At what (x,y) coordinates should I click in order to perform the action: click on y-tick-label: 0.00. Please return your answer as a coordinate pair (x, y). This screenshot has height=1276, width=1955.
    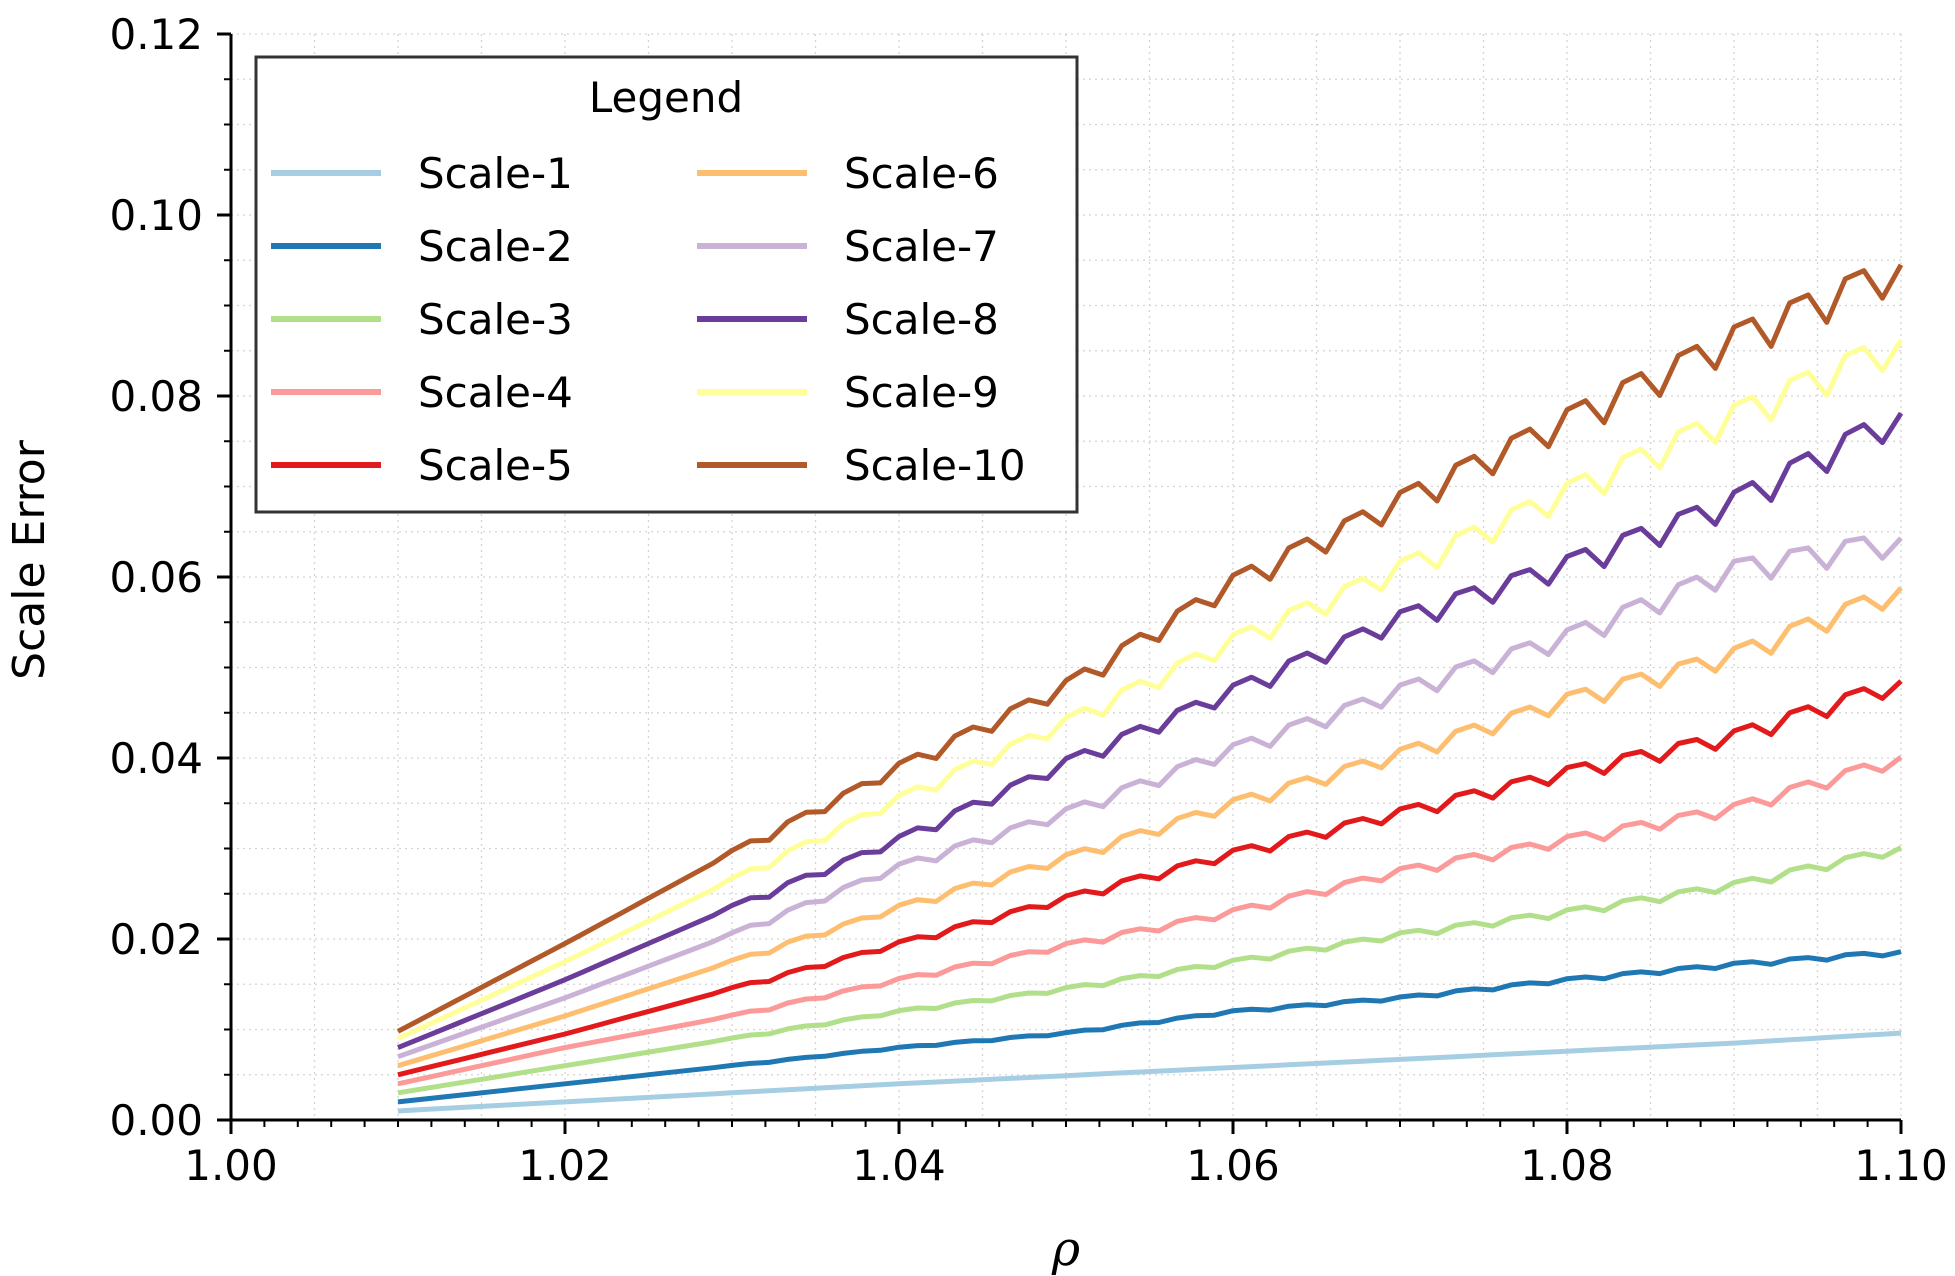
    Looking at the image, I should click on (156, 1120).